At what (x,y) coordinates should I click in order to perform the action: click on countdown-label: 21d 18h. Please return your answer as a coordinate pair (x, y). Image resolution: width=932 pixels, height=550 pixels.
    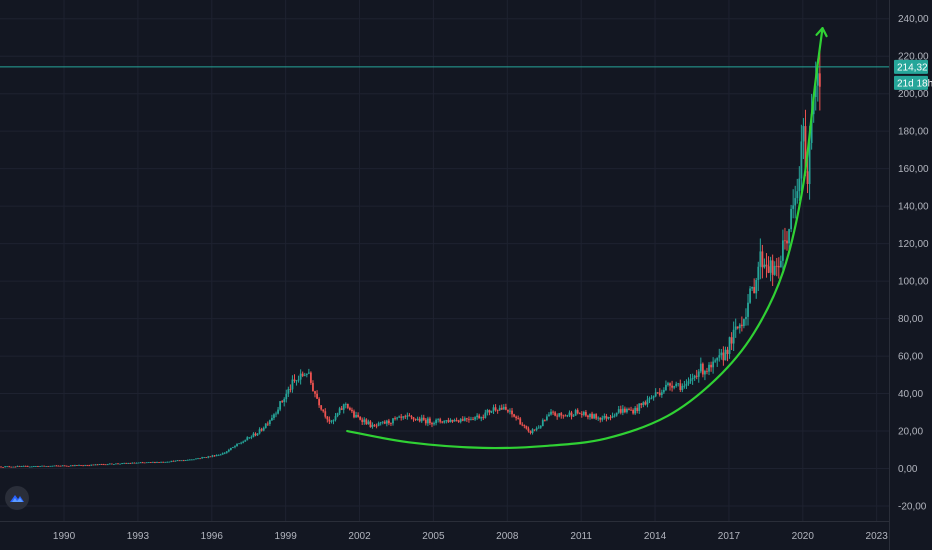
    Looking at the image, I should click on (914, 83).